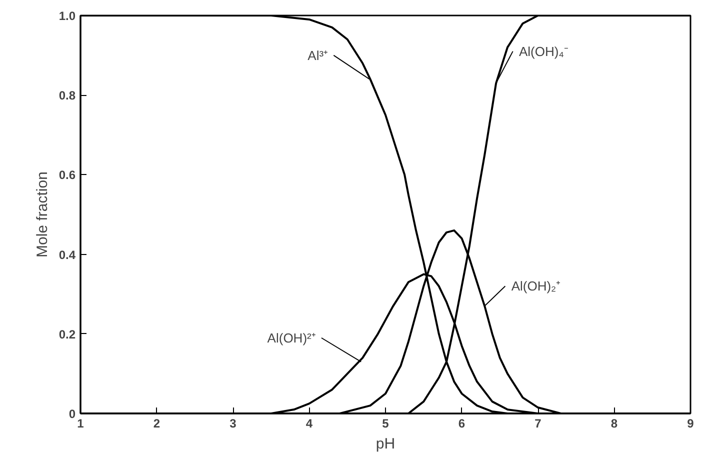  What do you see at coordinates (309, 423) in the screenshot?
I see `x-tick-label: 4` at bounding box center [309, 423].